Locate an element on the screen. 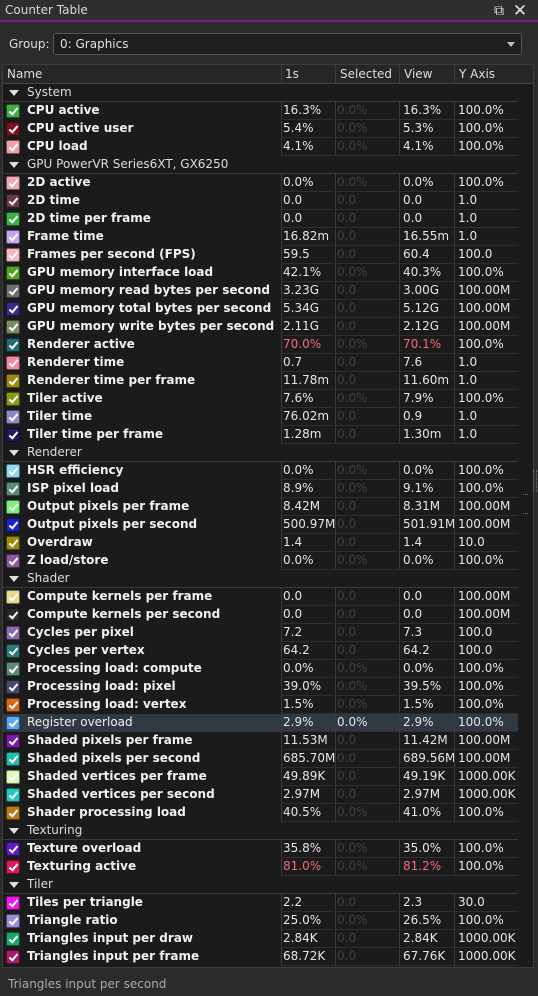  counter-row-tiles-per-triangle: Tiles per triangle 2.2 0.0 2.3 30.0 is located at coordinates (260, 903).